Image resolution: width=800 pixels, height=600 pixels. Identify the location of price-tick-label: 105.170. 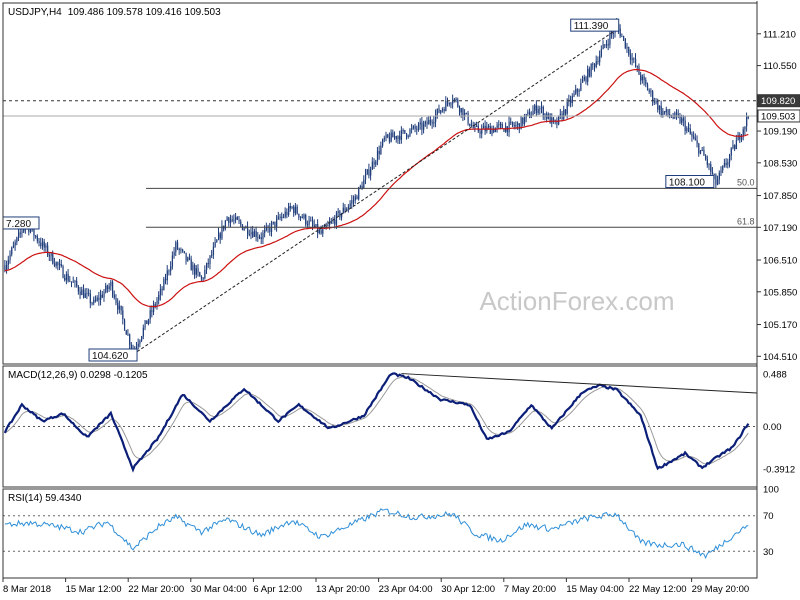
(780, 325).